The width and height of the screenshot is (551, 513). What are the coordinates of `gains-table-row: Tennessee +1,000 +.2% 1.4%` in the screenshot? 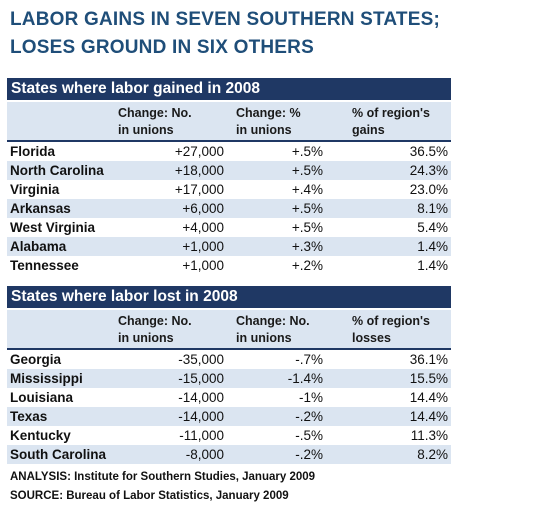 It's located at (229, 265).